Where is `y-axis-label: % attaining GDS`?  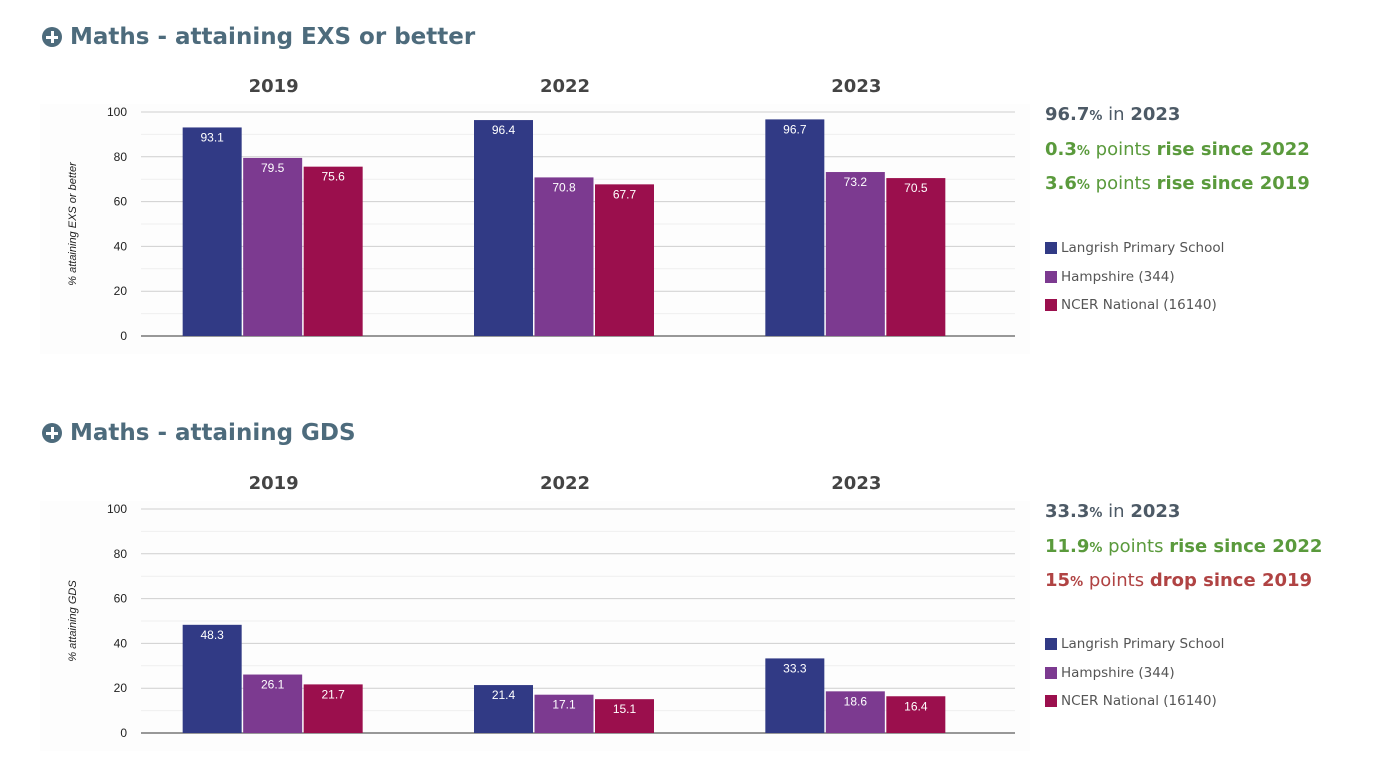
y-axis-label: % attaining GDS is located at coordinates (73, 621).